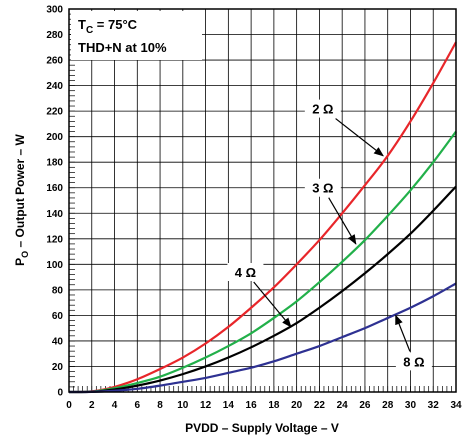 The image size is (465, 443). Describe the element at coordinates (274, 405) in the screenshot. I see `x-tick-label: 18` at that location.